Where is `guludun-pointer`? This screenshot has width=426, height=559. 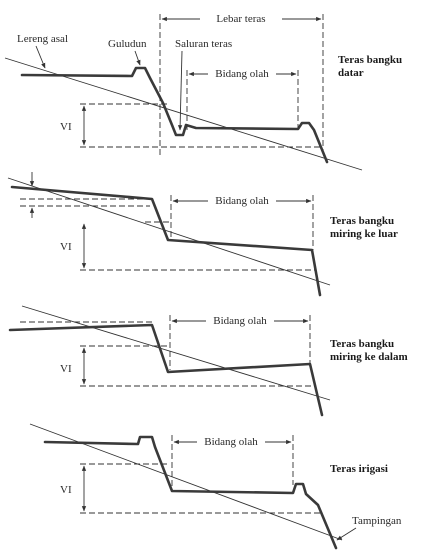
guludun-pointer is located at coordinates (137, 58).